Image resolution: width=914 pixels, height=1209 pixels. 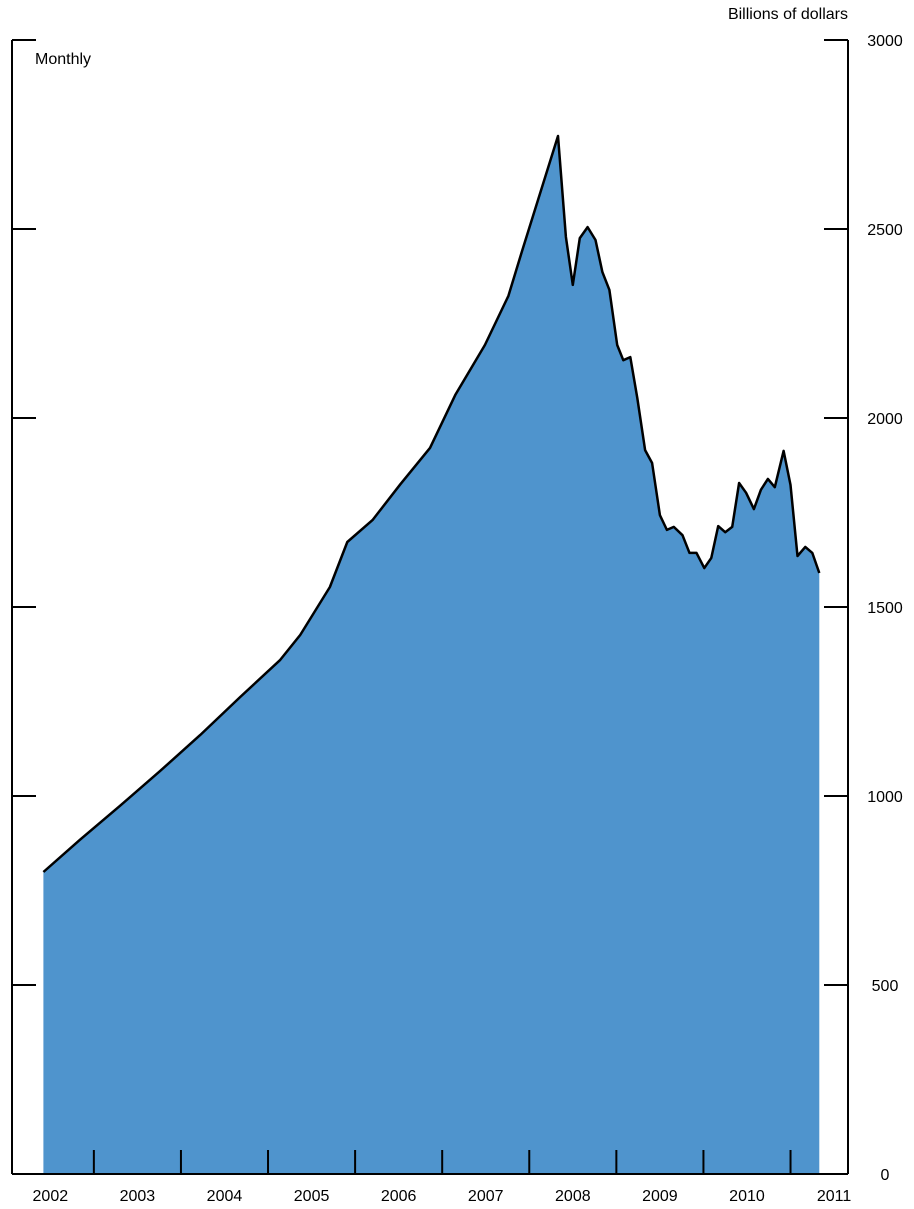 I want to click on y-tick-label: 2000, so click(x=885, y=419).